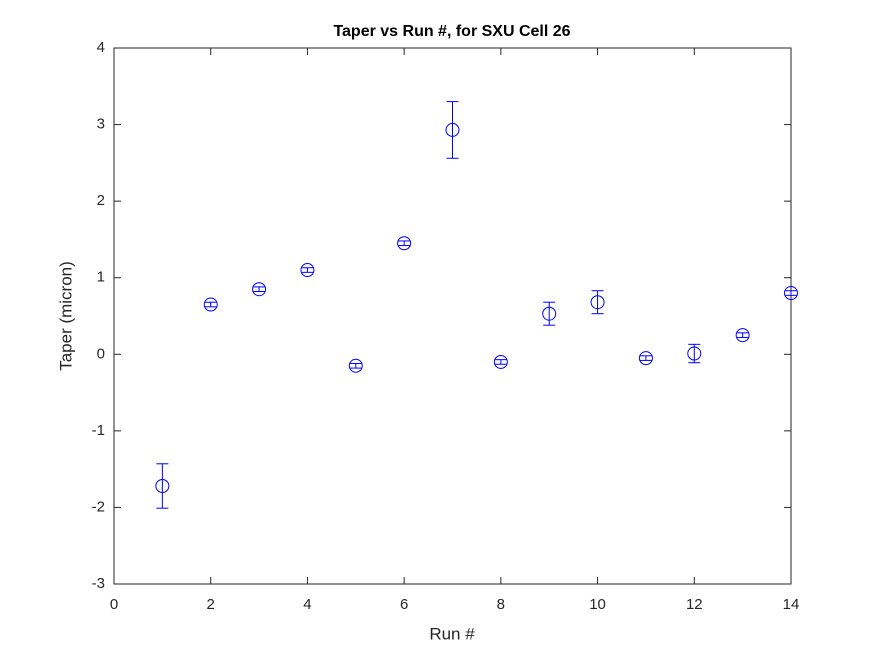  What do you see at coordinates (451, 31) in the screenshot?
I see `chart-title: Taper vs Run #, for SXU Cell 26` at bounding box center [451, 31].